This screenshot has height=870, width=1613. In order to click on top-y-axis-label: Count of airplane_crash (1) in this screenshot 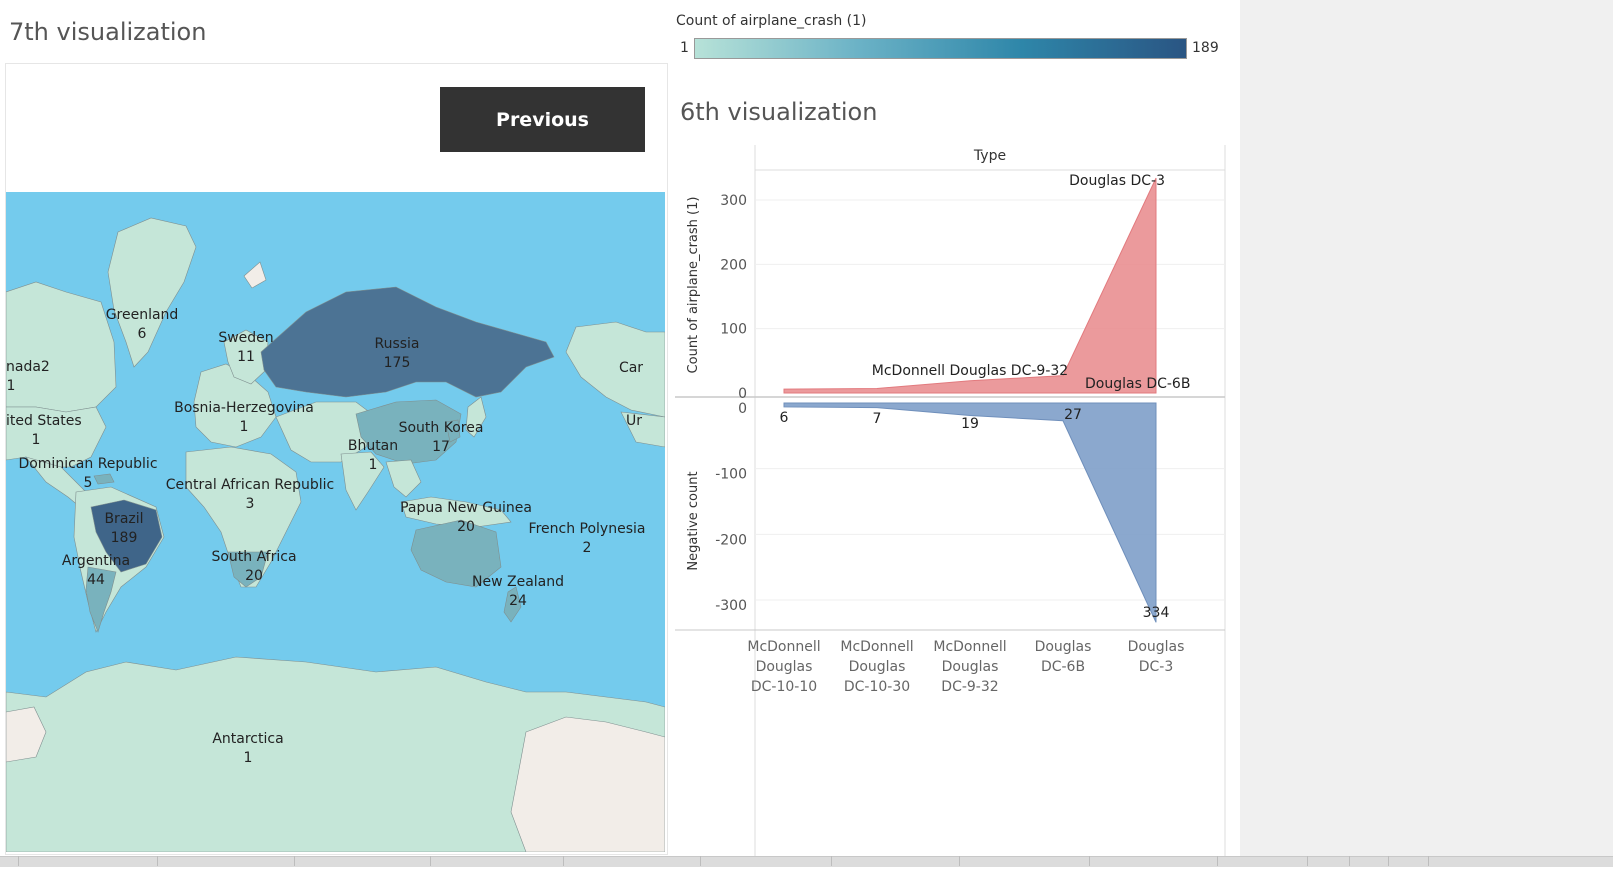, I will do `click(693, 285)`.